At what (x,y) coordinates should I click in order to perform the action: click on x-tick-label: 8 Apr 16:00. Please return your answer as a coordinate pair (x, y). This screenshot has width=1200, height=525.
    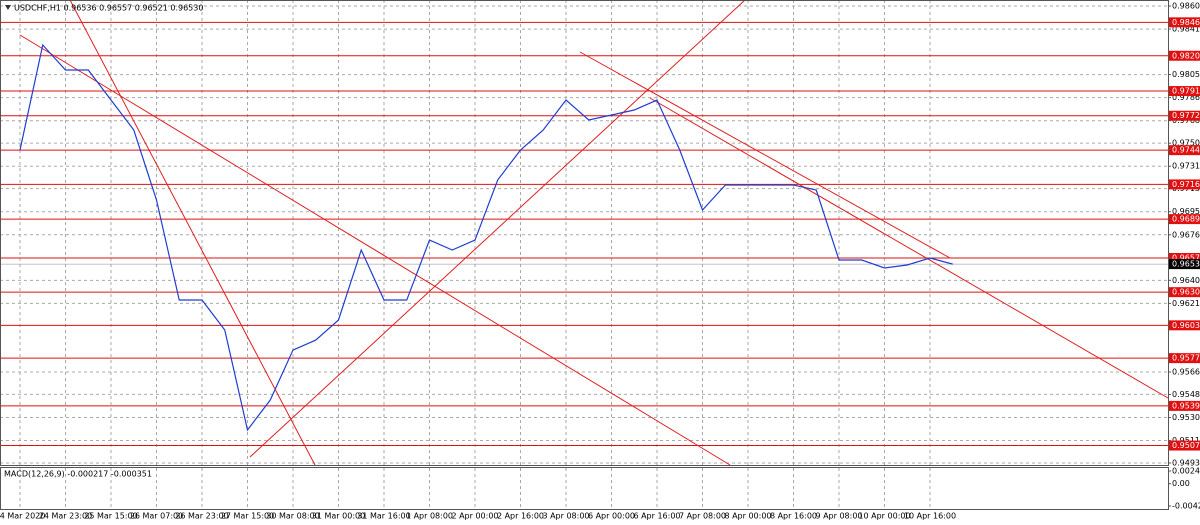
    Looking at the image, I should click on (793, 516).